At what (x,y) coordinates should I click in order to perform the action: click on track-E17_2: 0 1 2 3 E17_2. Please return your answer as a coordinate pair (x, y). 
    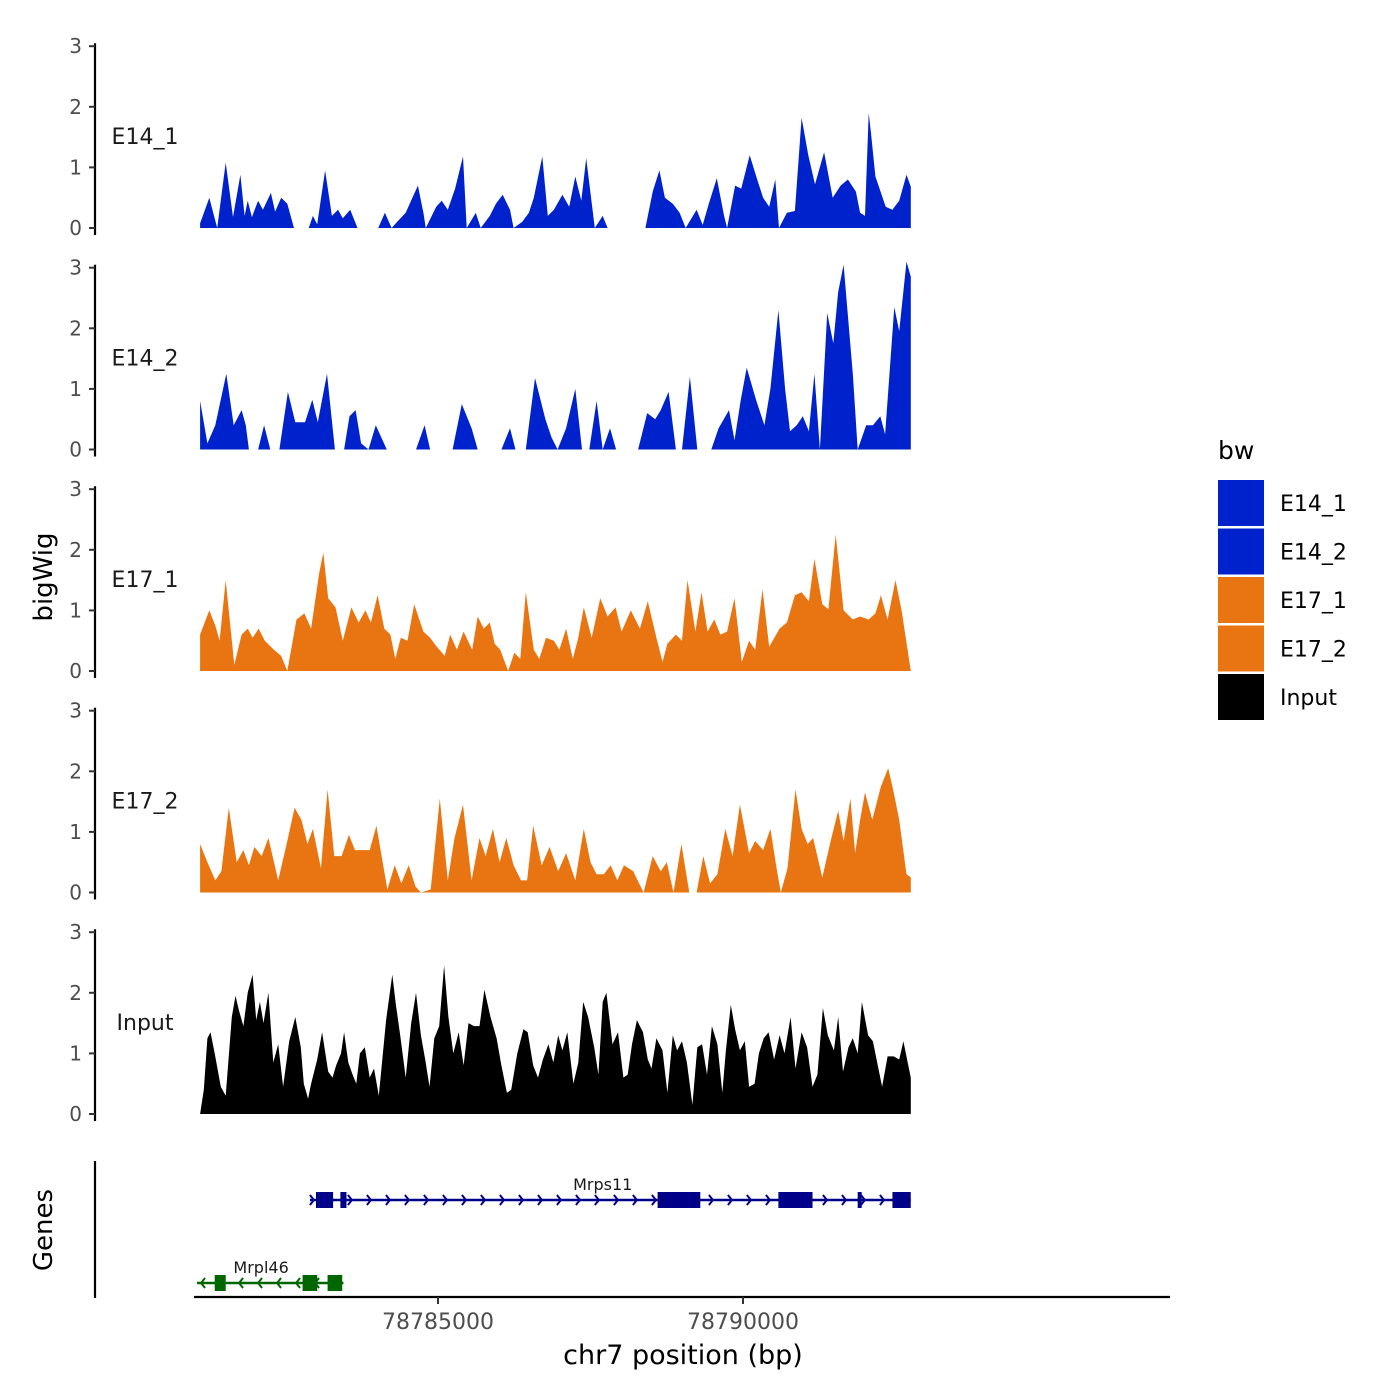
    Looking at the image, I should click on (490, 802).